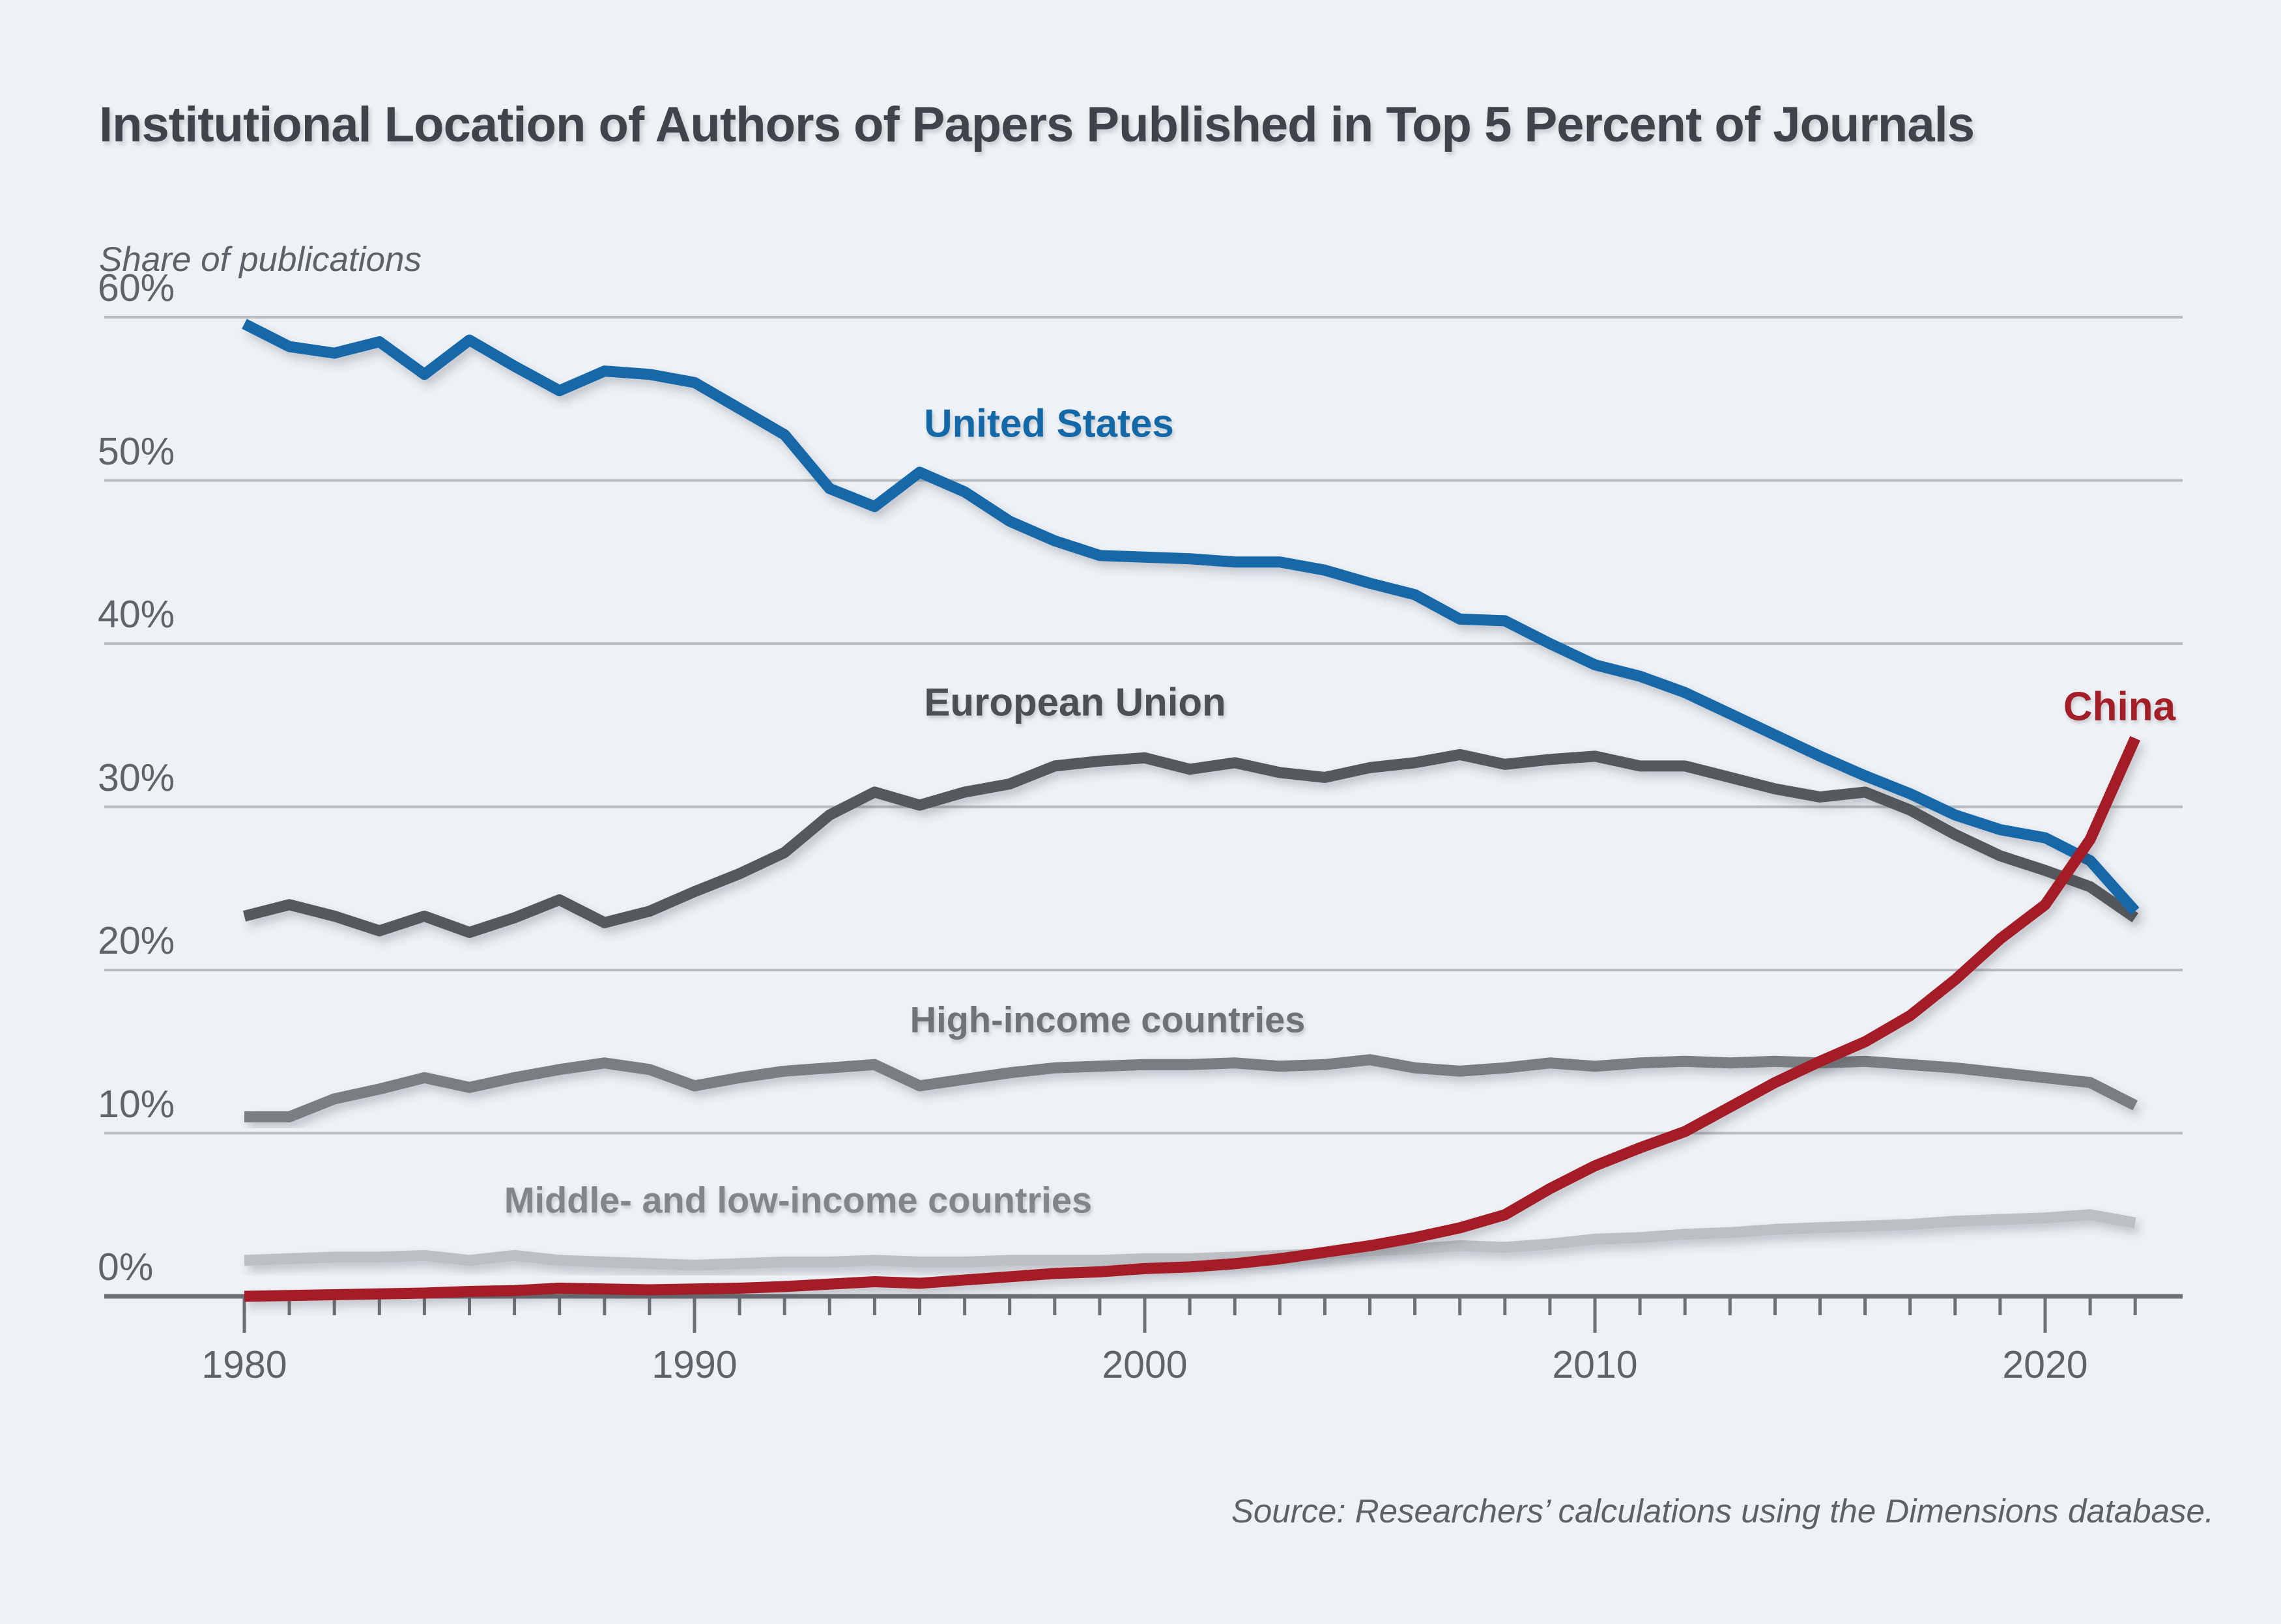 This screenshot has width=2281, height=1624. I want to click on y-tick-label-40: 40%, so click(136, 614).